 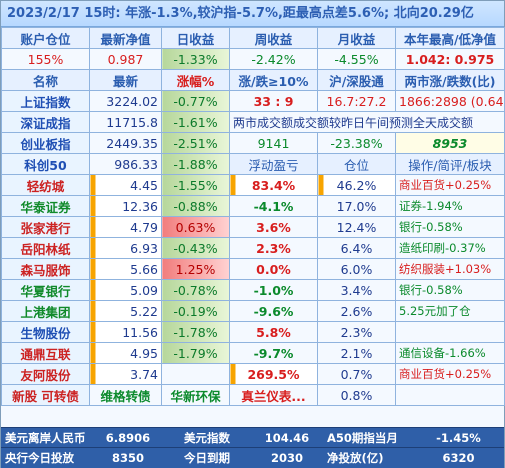 What do you see at coordinates (273, 269) in the screenshot?
I see `stock-pnl: 0.0%` at bounding box center [273, 269].